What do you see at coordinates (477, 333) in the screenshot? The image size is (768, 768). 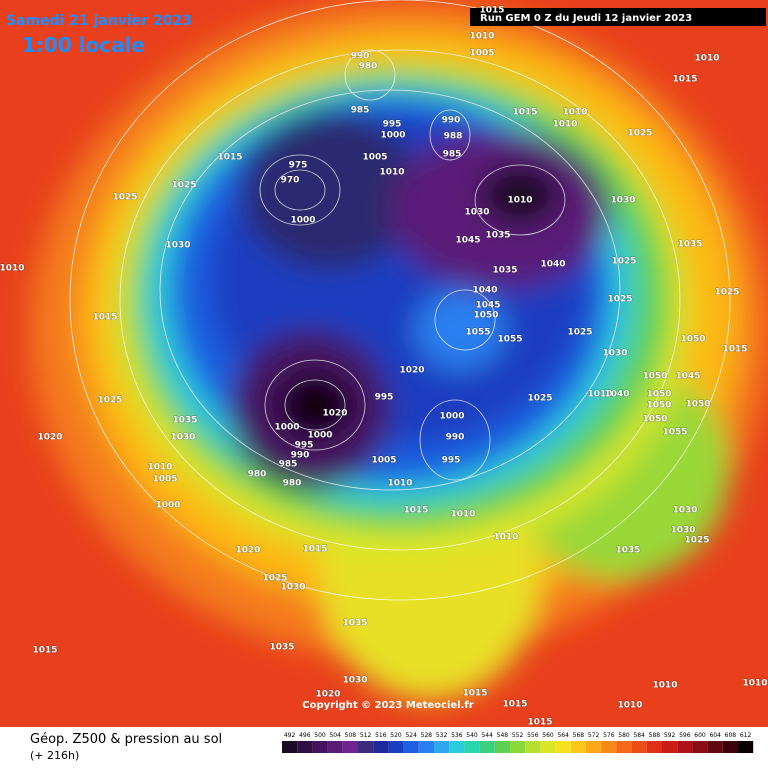 I see `isobar-label: 1055` at bounding box center [477, 333].